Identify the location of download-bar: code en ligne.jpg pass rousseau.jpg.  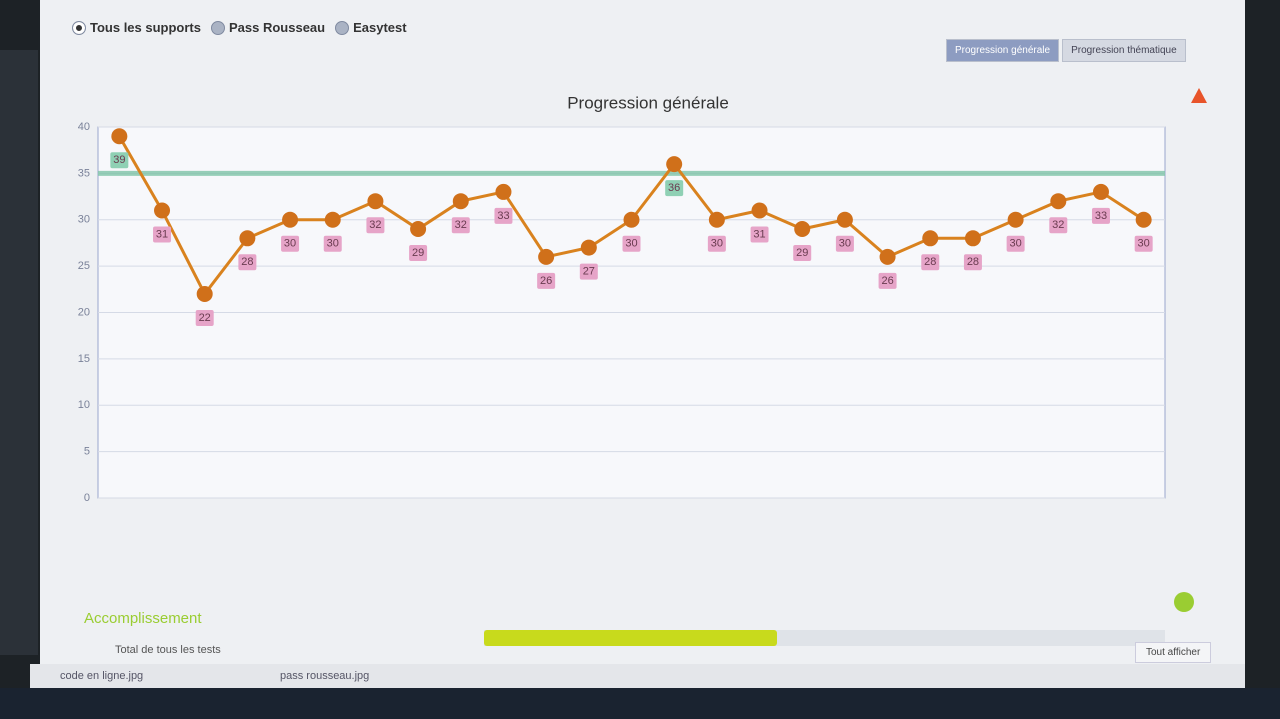
(637, 676).